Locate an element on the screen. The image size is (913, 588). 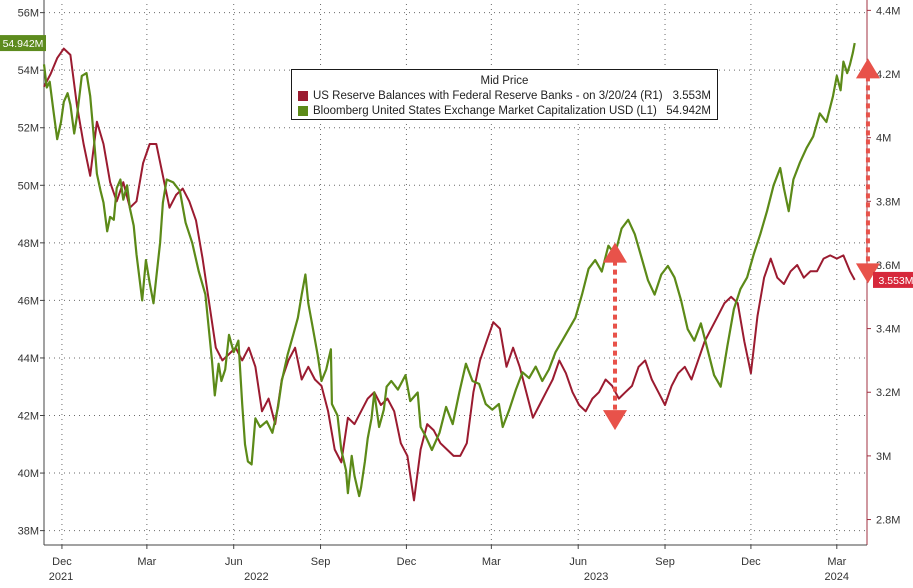
left-value-badge is located at coordinates (23, 43).